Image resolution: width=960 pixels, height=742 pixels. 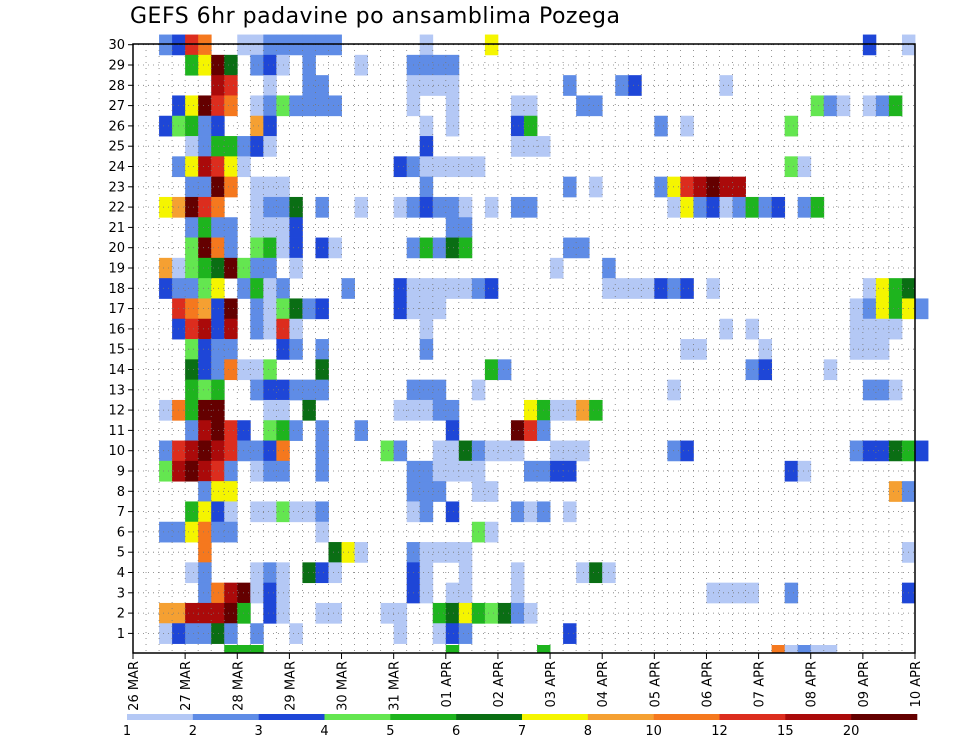 What do you see at coordinates (259, 731) in the screenshot?
I see `colorbar-label: 3` at bounding box center [259, 731].